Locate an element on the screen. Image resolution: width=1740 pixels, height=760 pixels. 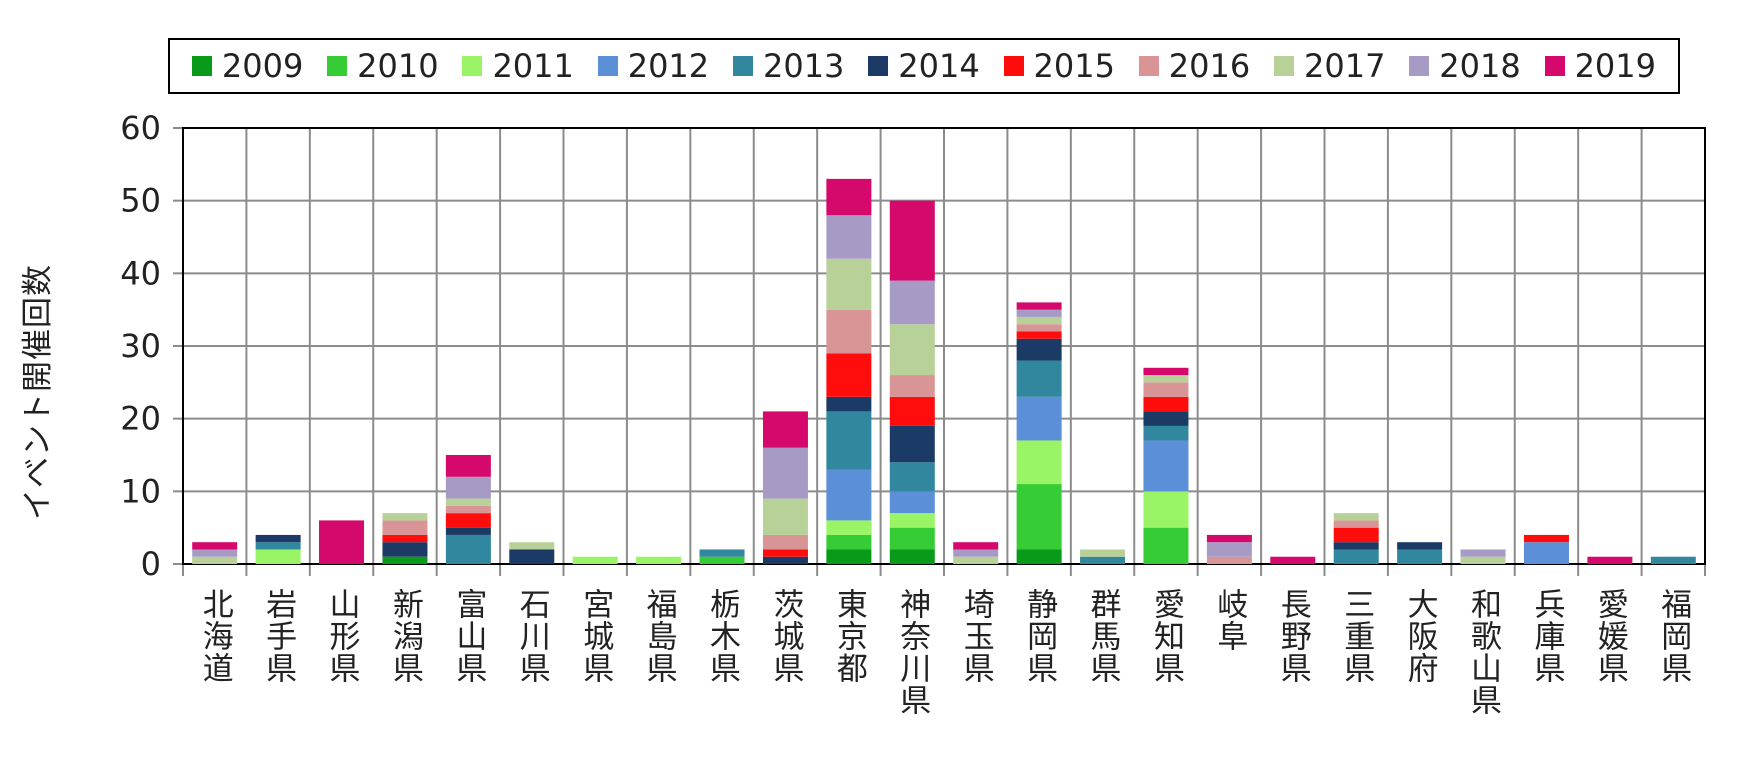
x-category-label: 埼玉県 is located at coordinates (975, 636).